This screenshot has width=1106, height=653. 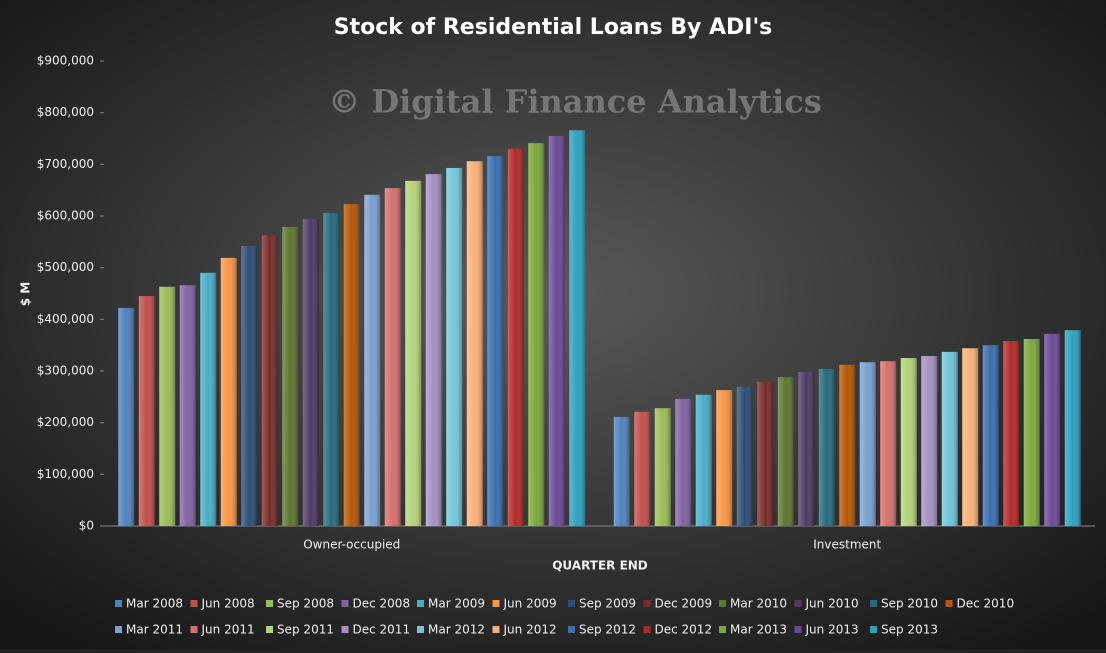 I want to click on legend-label: Mar 2013, so click(x=758, y=630).